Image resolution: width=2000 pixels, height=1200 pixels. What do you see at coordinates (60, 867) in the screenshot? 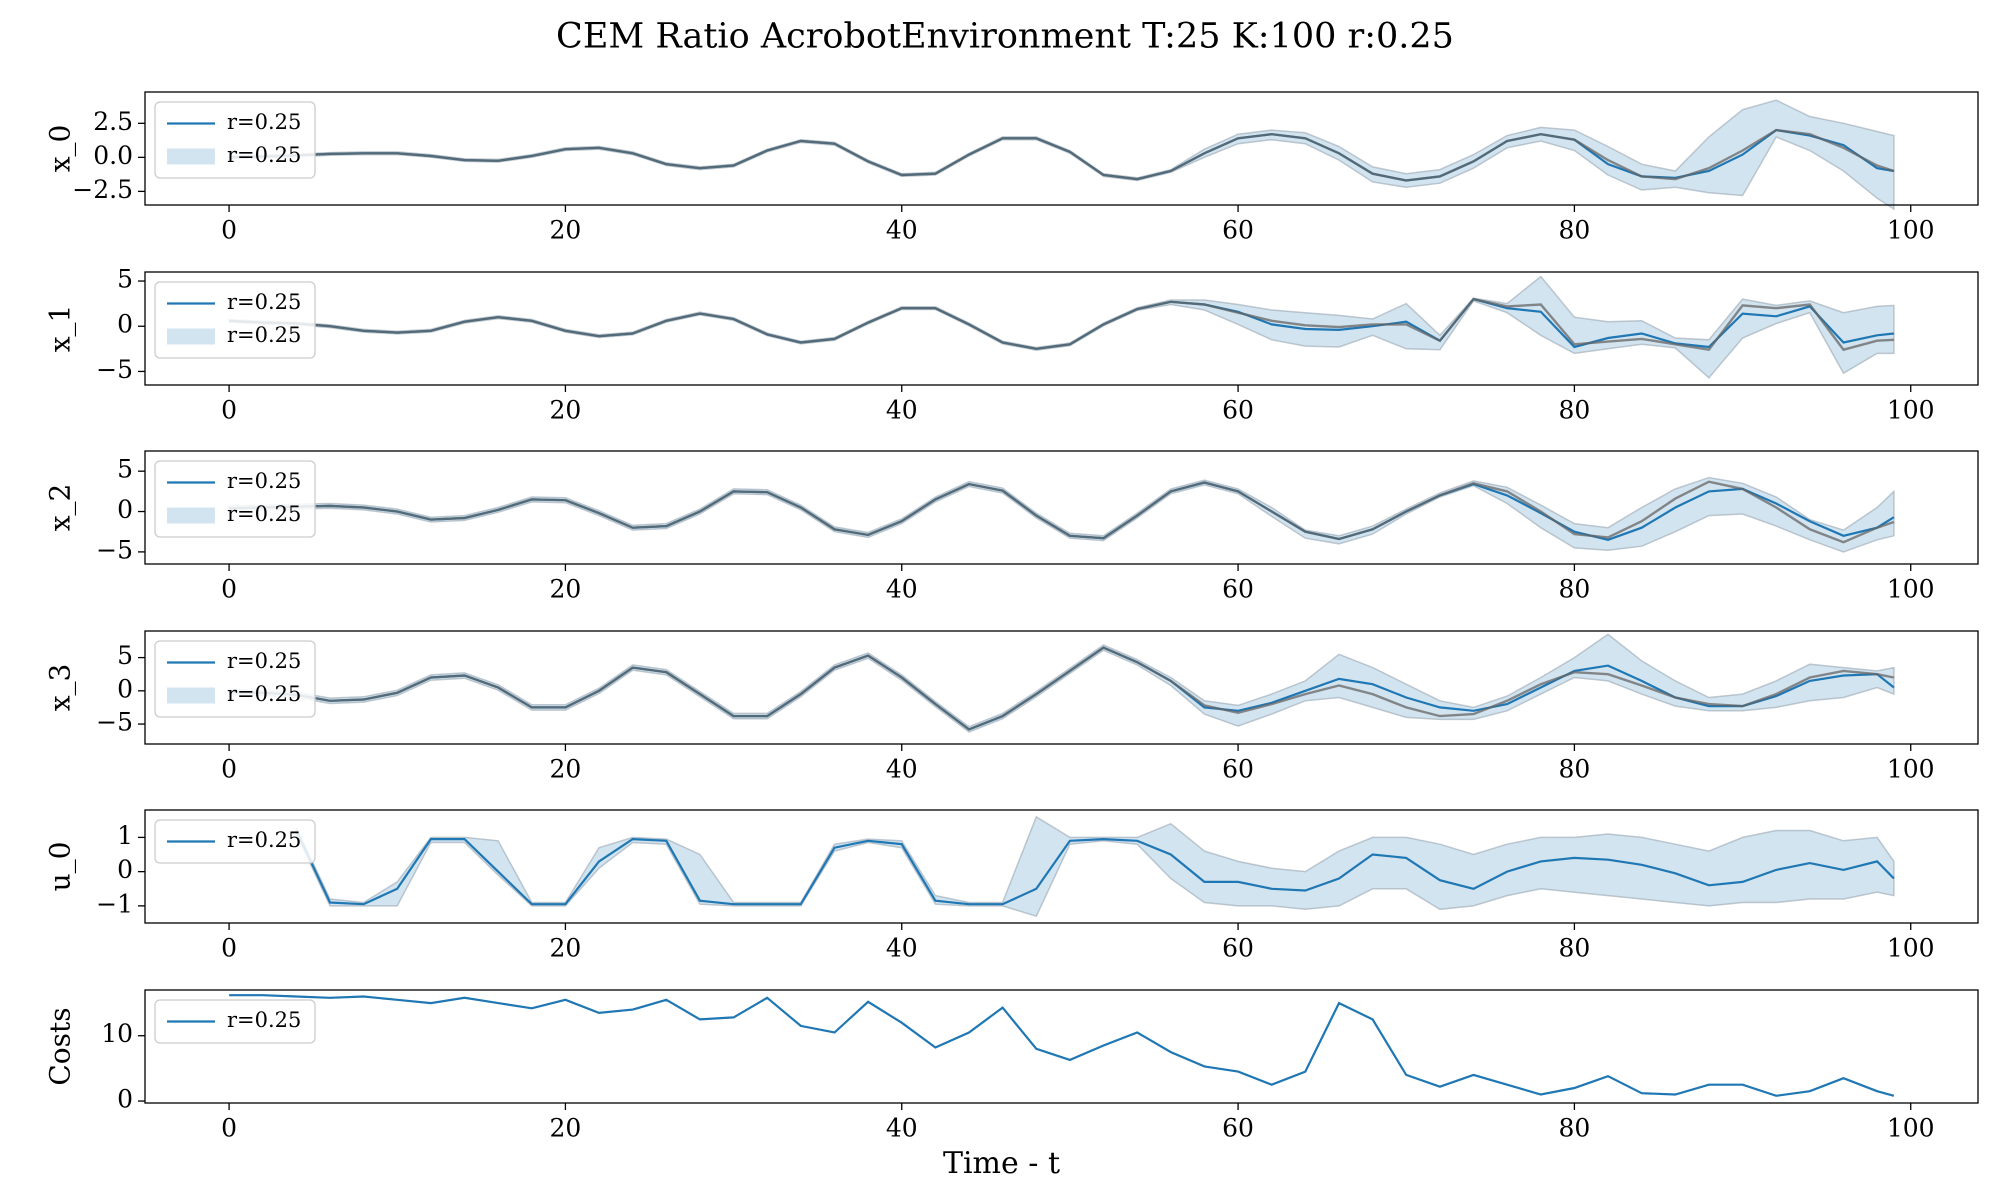
I see `y-axis-label: u_0` at bounding box center [60, 867].